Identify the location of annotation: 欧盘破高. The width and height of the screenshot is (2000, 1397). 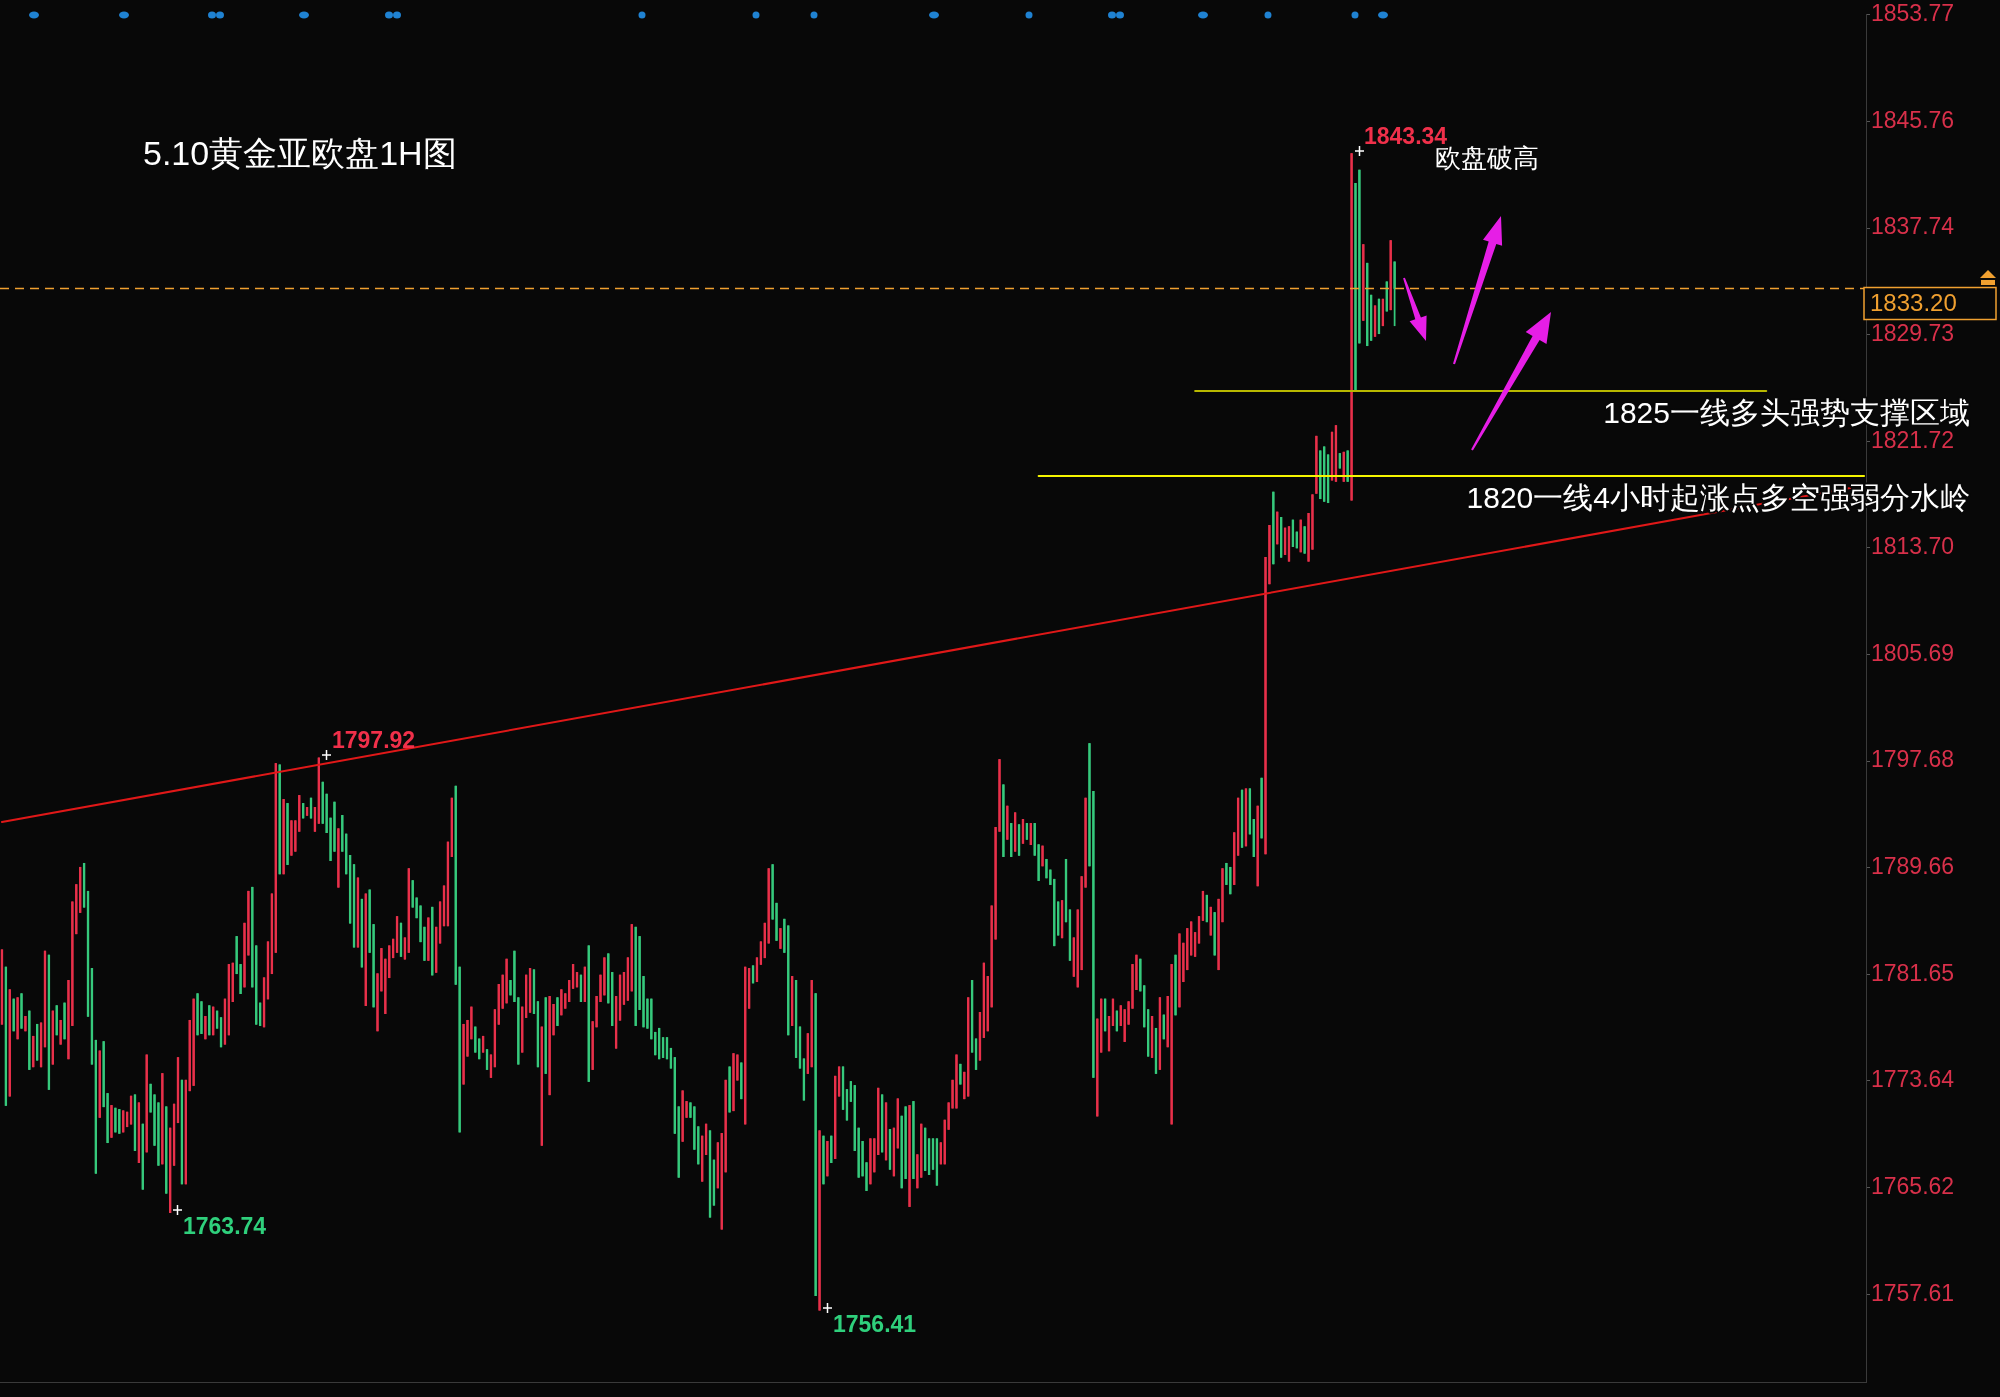
(1487, 158).